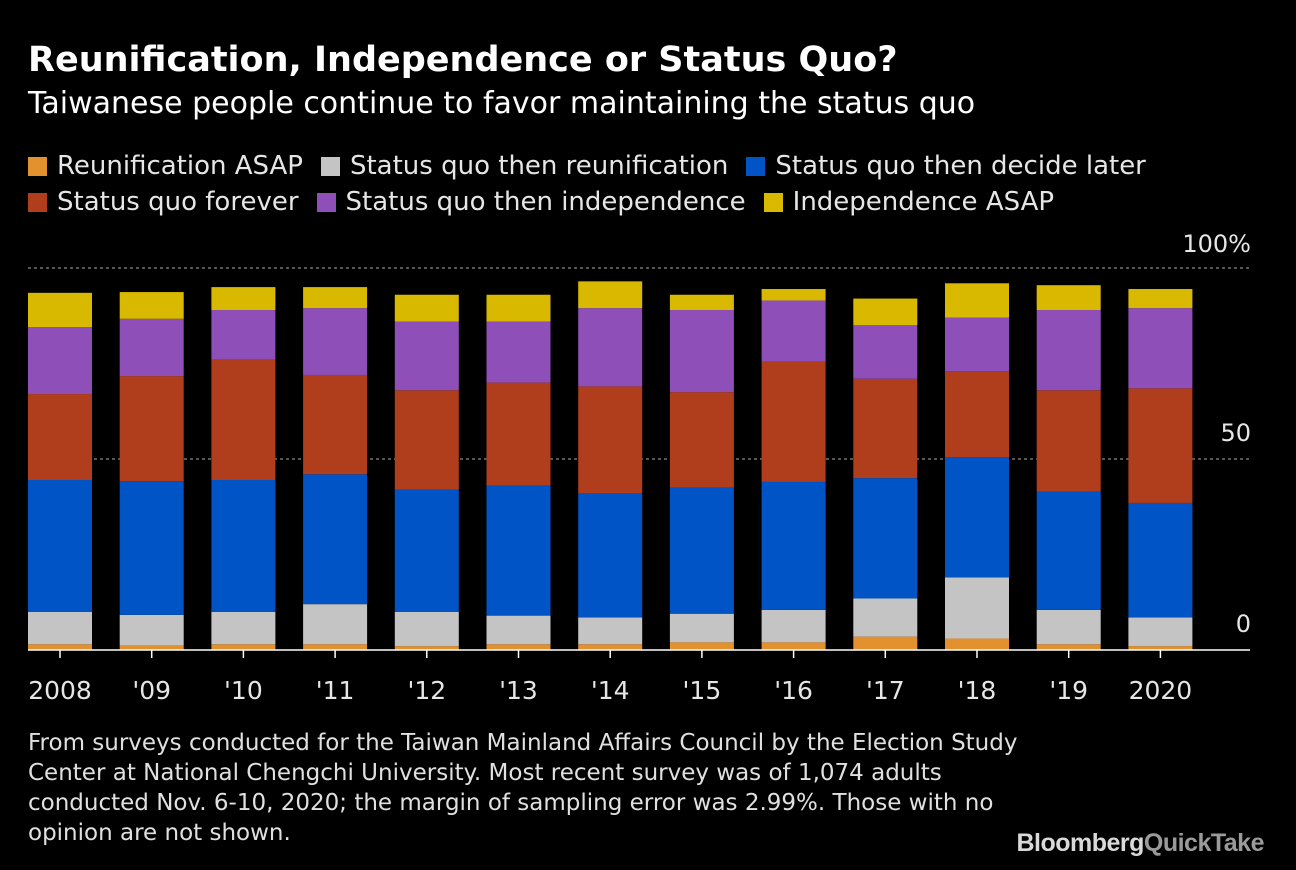  Describe the element at coordinates (977, 690) in the screenshot. I see `x-tick-label: '18` at that location.